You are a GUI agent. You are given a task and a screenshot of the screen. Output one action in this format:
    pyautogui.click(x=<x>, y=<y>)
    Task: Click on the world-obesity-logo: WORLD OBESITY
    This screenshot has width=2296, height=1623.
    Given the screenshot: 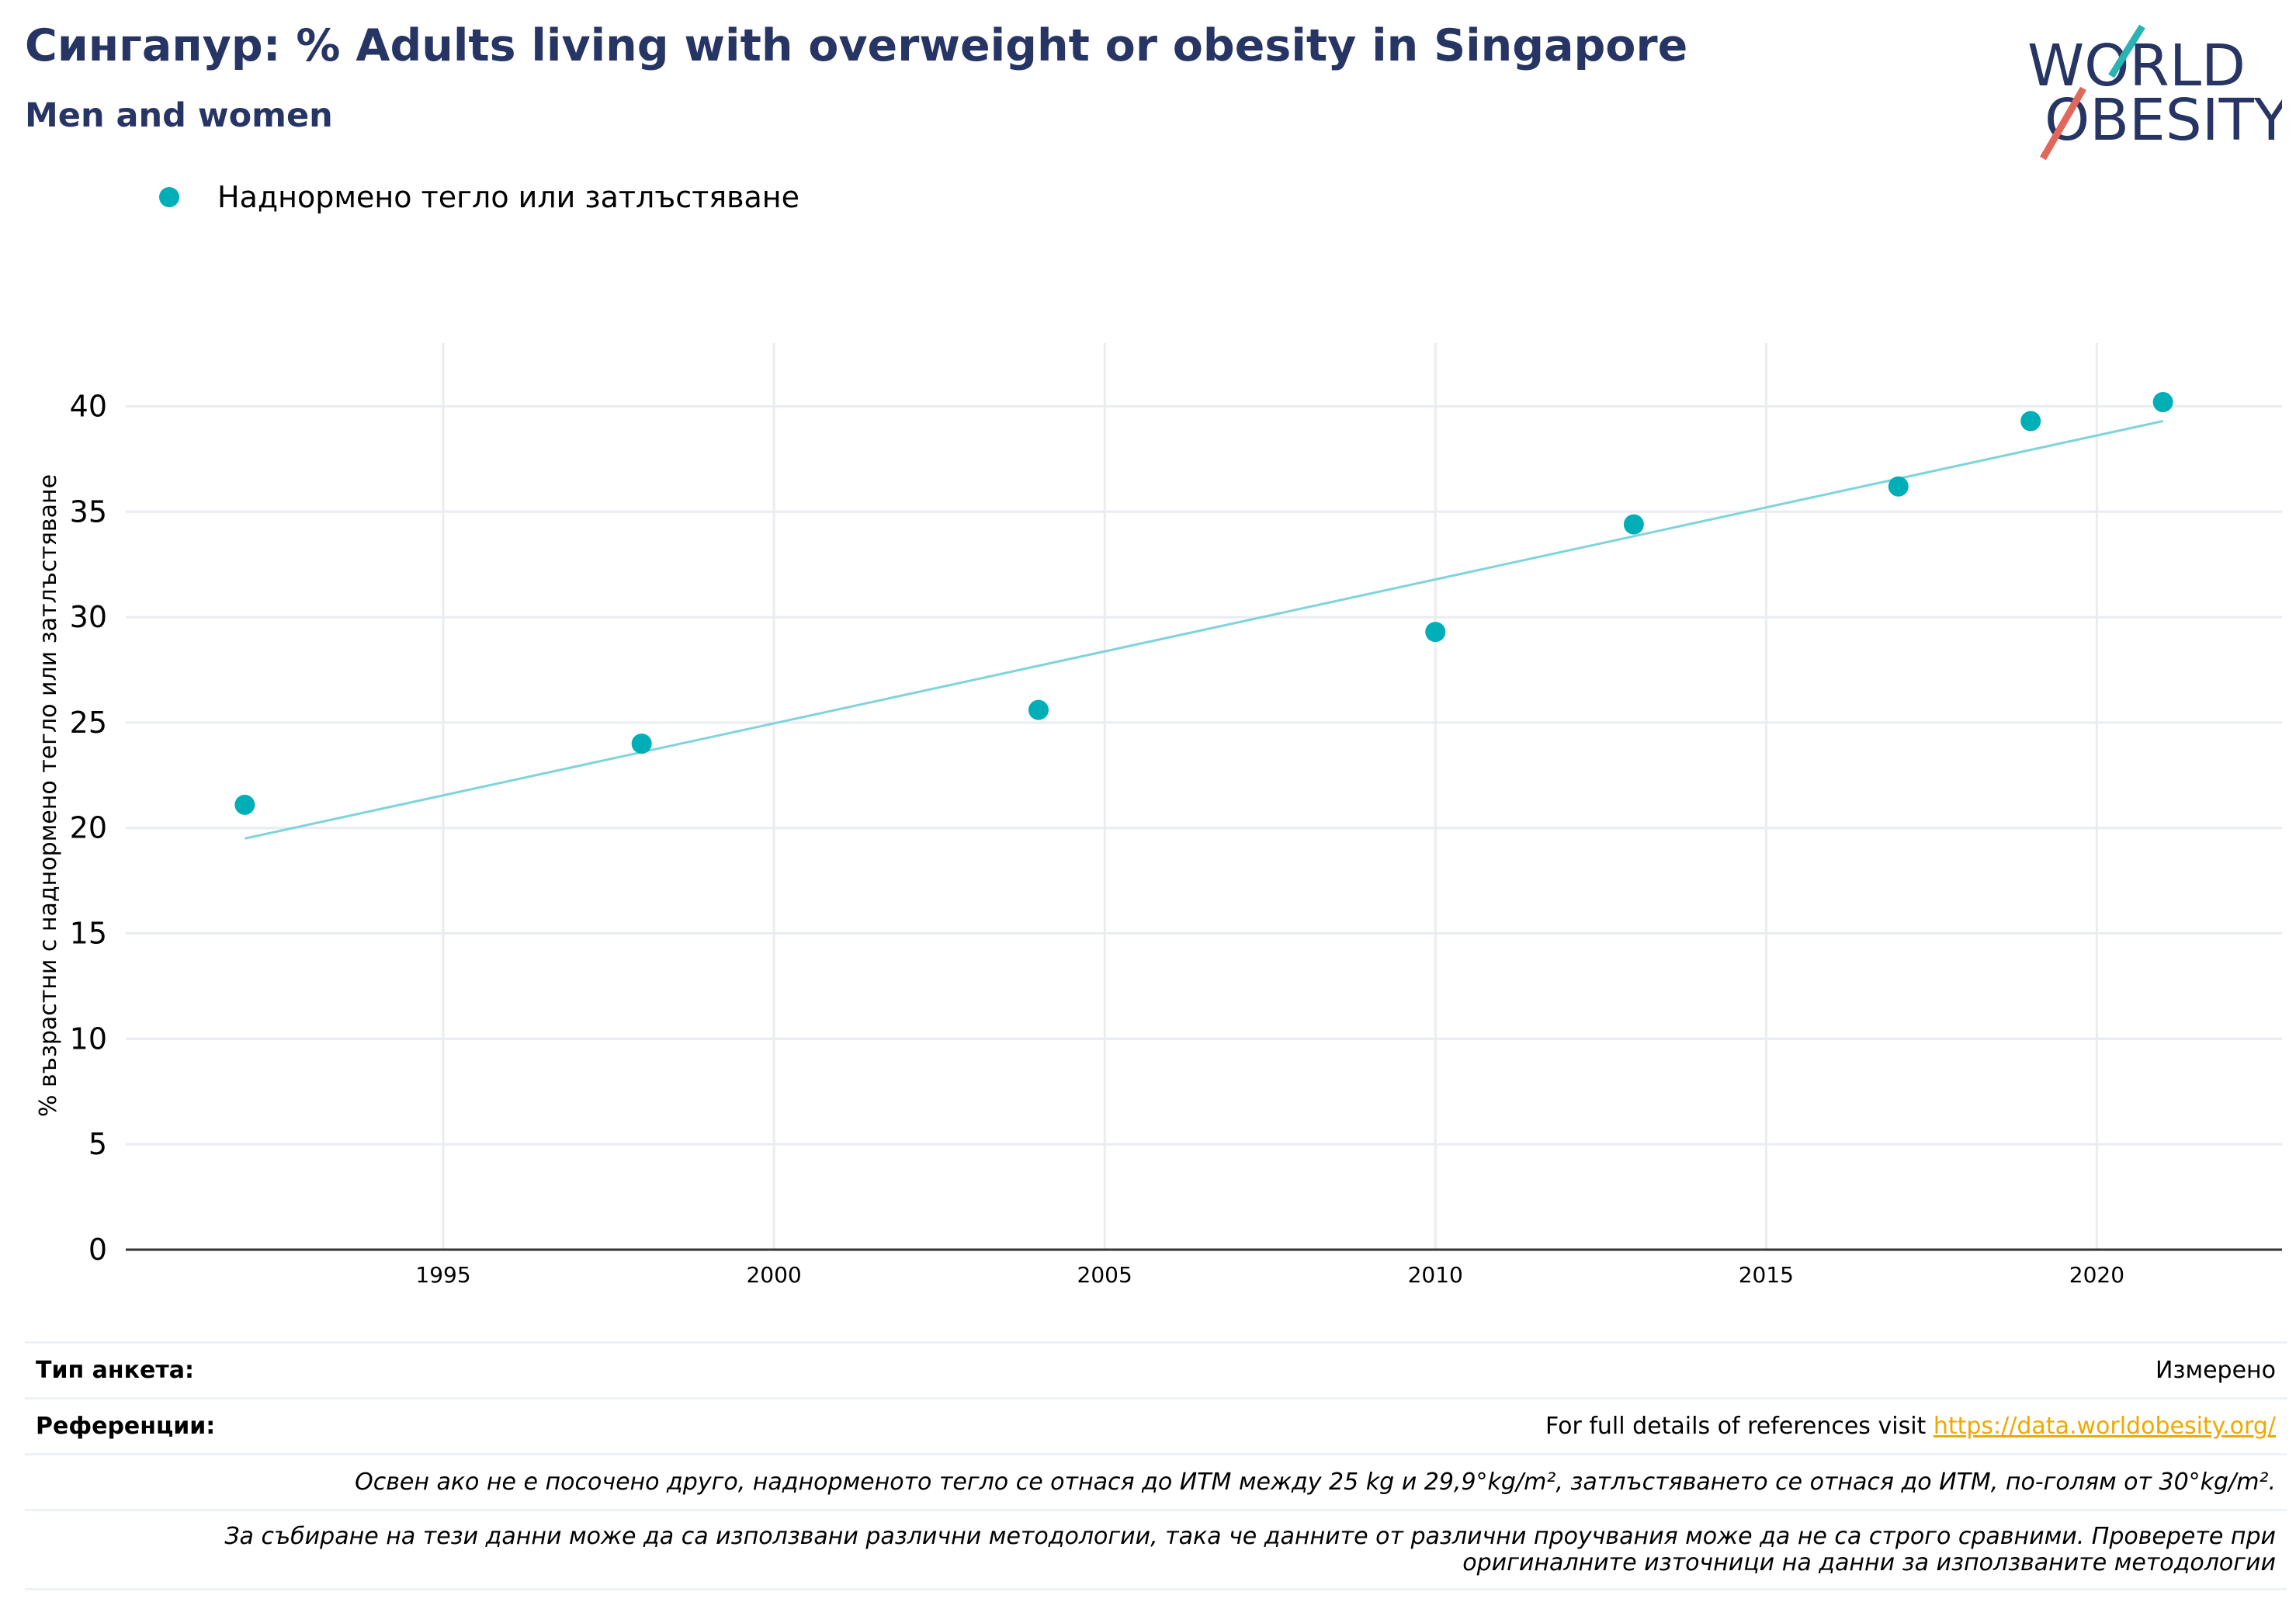 What is the action you would take?
    pyautogui.click(x=2154, y=92)
    